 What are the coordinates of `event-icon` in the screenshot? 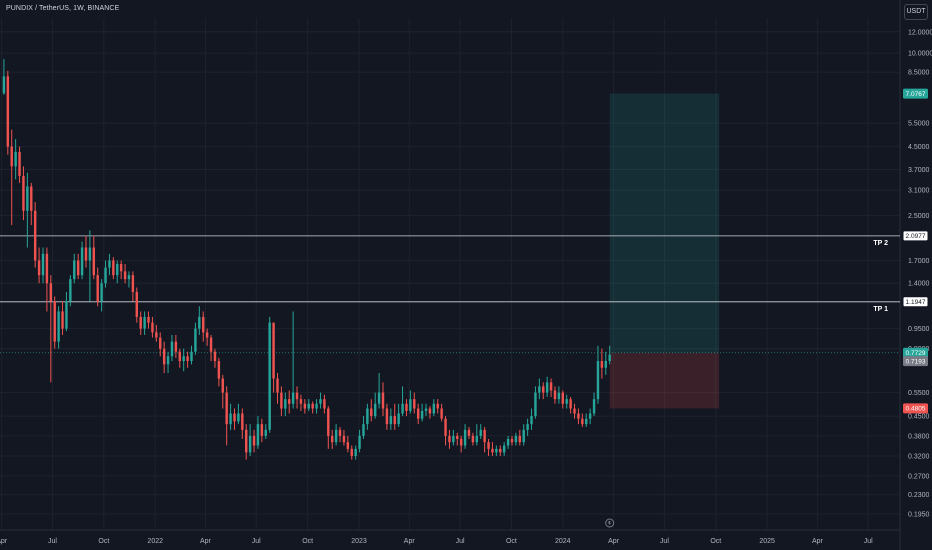 It's located at (610, 523).